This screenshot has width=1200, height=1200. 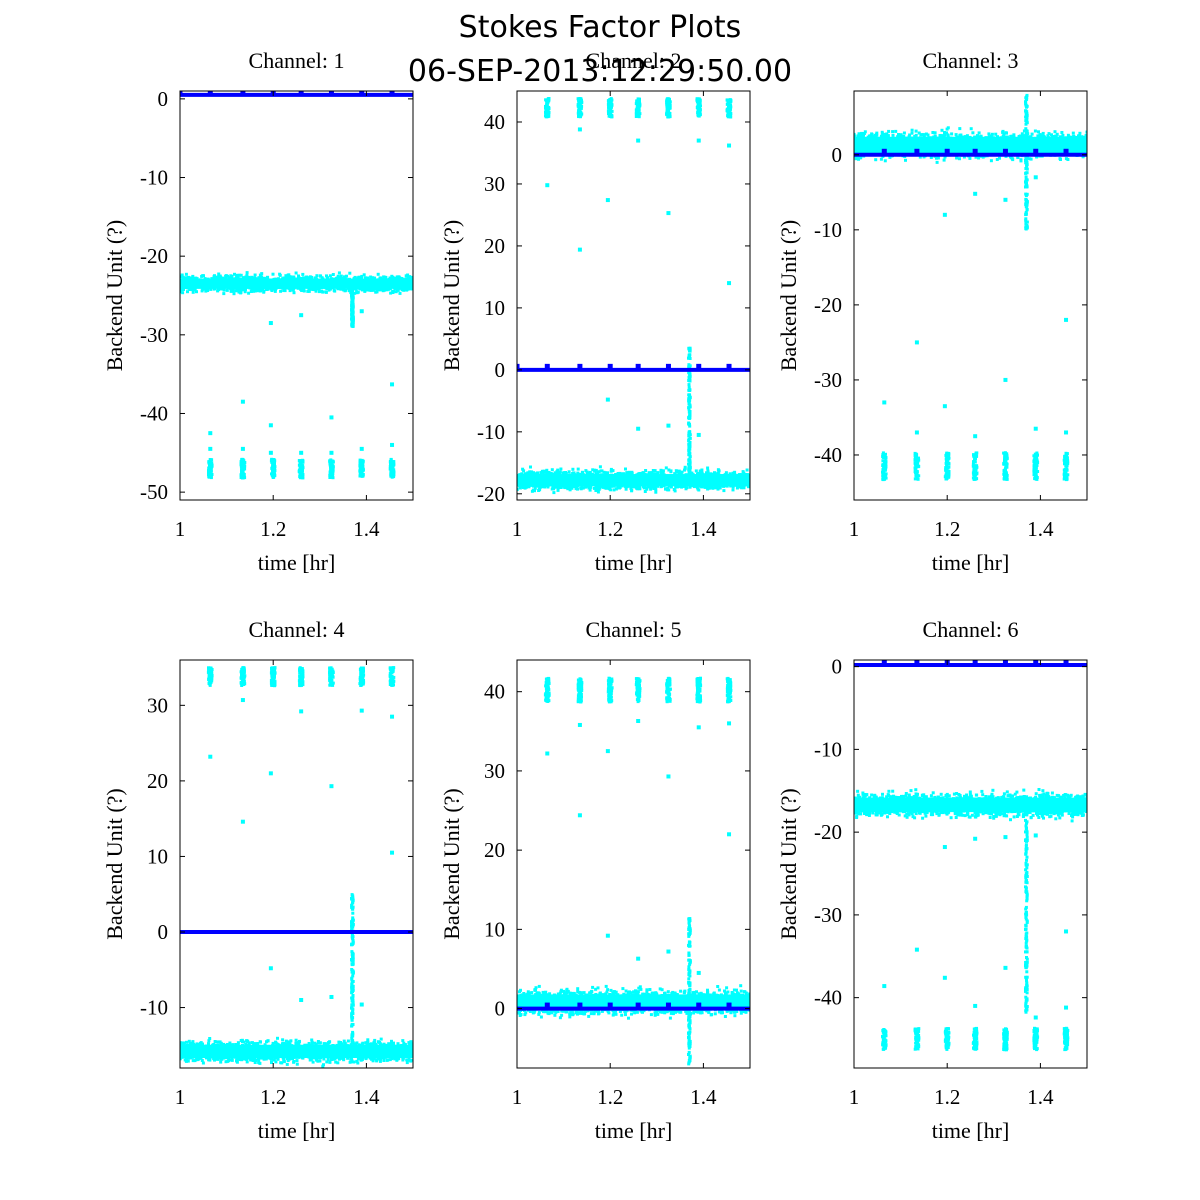 I want to click on axes-frame, so click(x=633, y=295).